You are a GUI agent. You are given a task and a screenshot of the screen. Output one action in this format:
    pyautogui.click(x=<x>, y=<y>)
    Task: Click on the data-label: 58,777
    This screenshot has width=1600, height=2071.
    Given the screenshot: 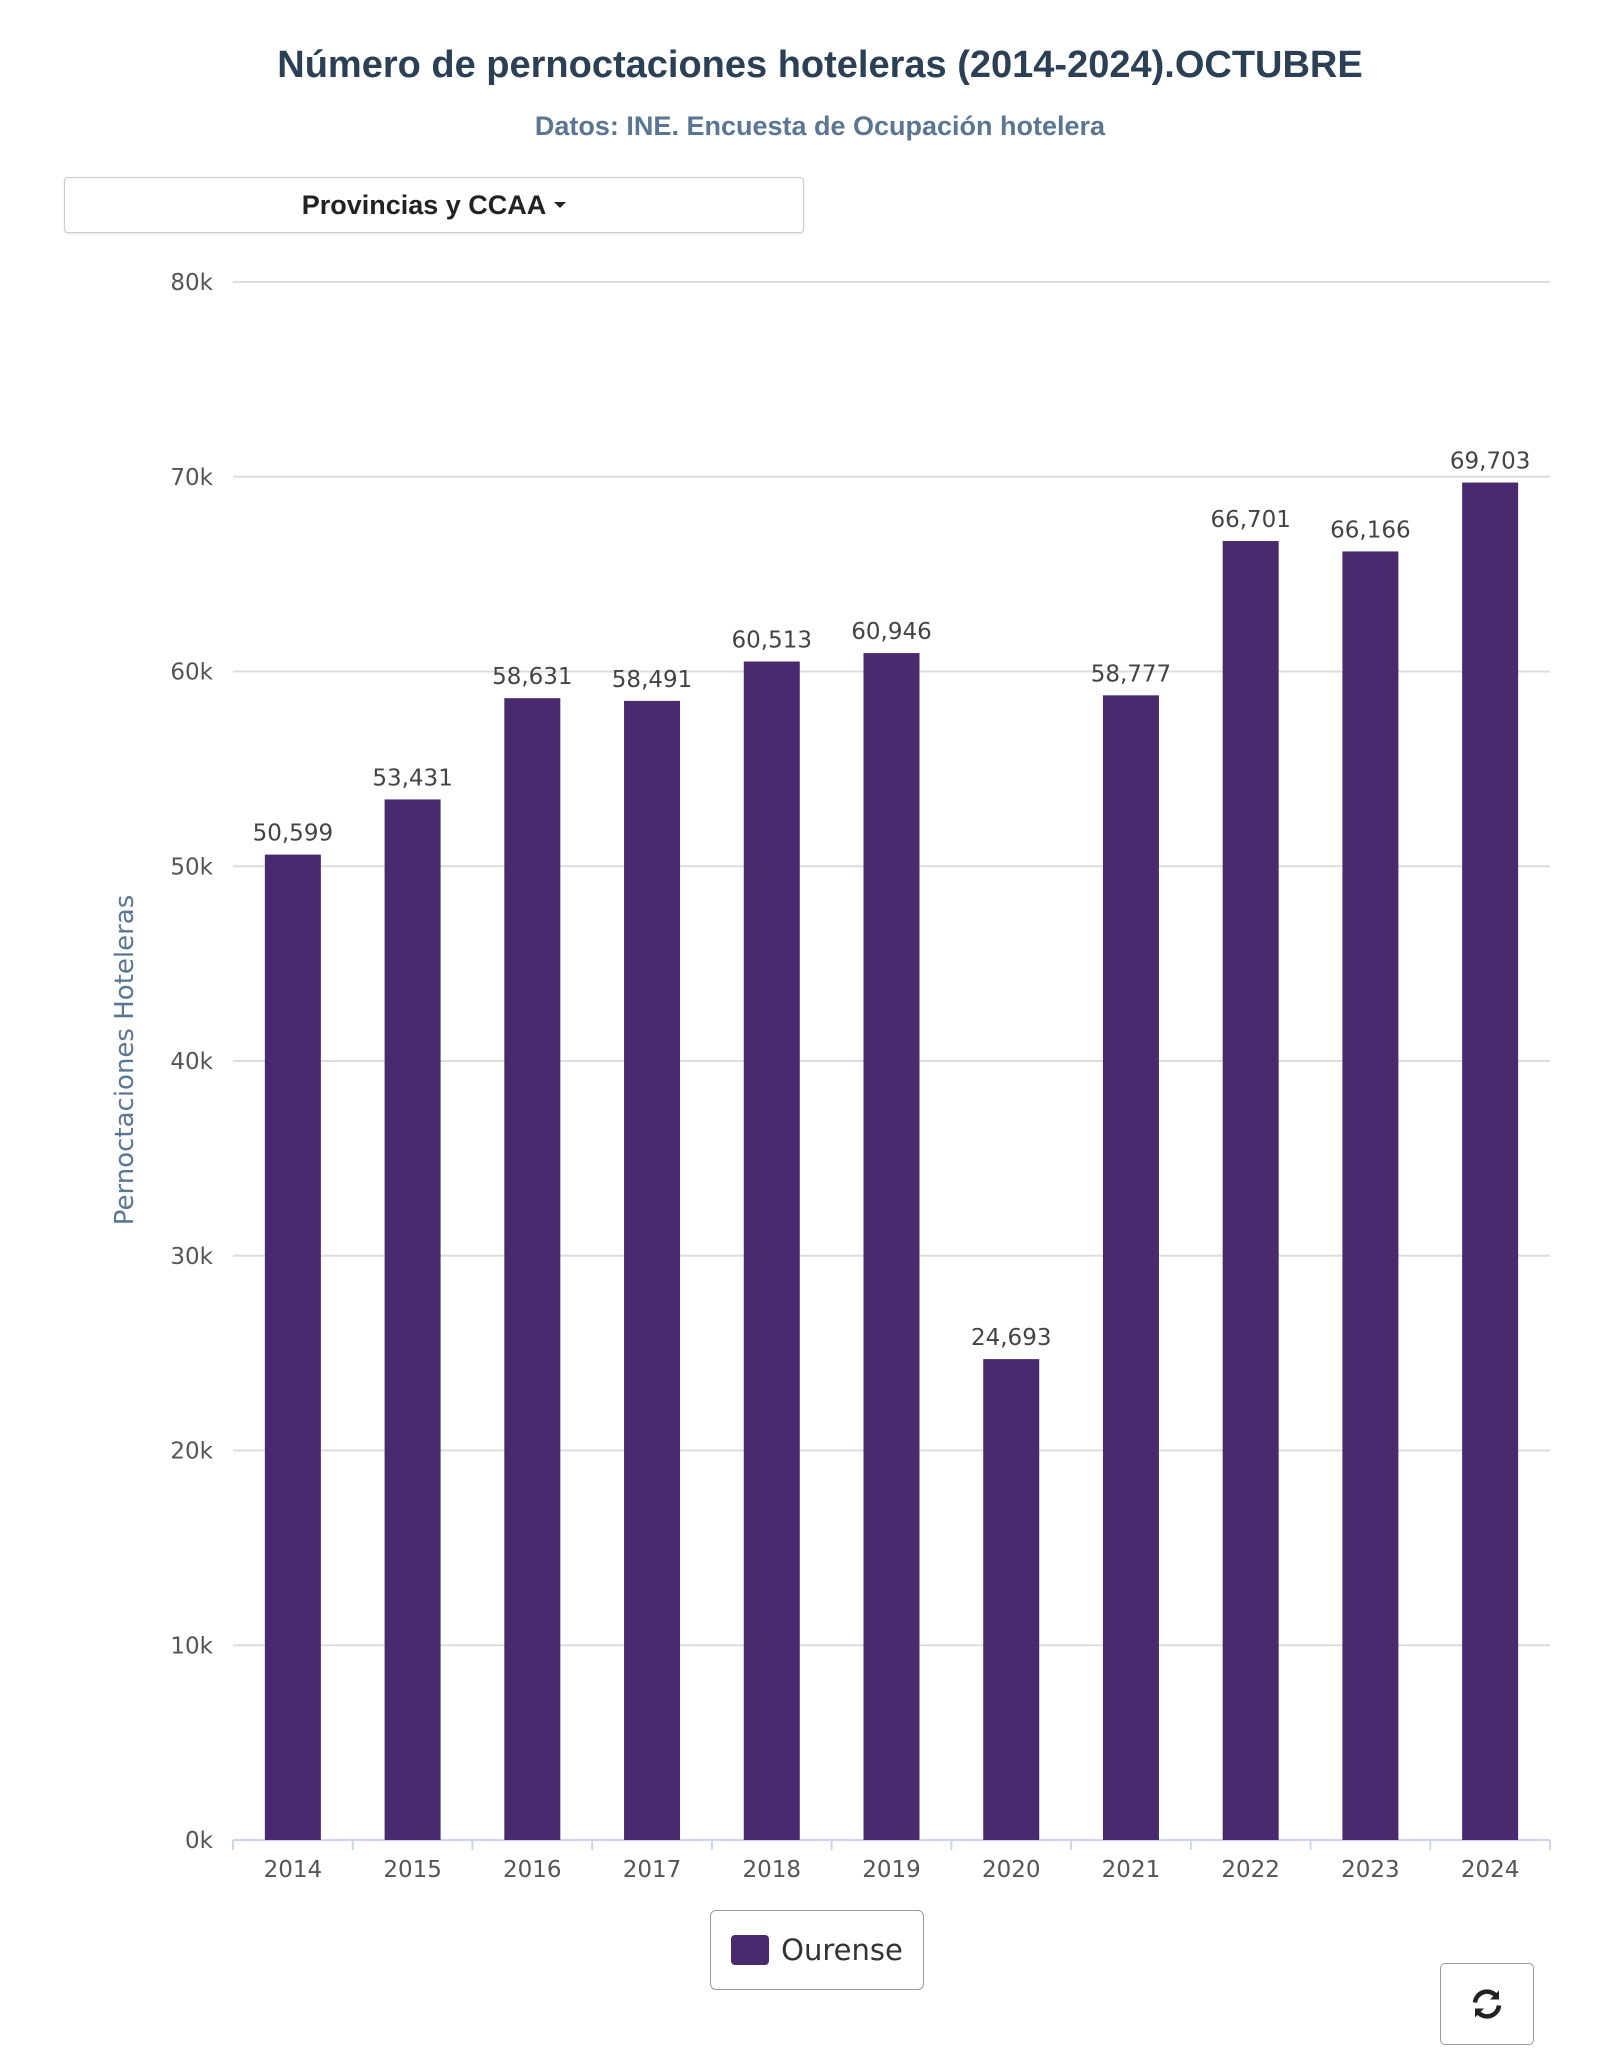 What is the action you would take?
    pyautogui.click(x=1131, y=674)
    